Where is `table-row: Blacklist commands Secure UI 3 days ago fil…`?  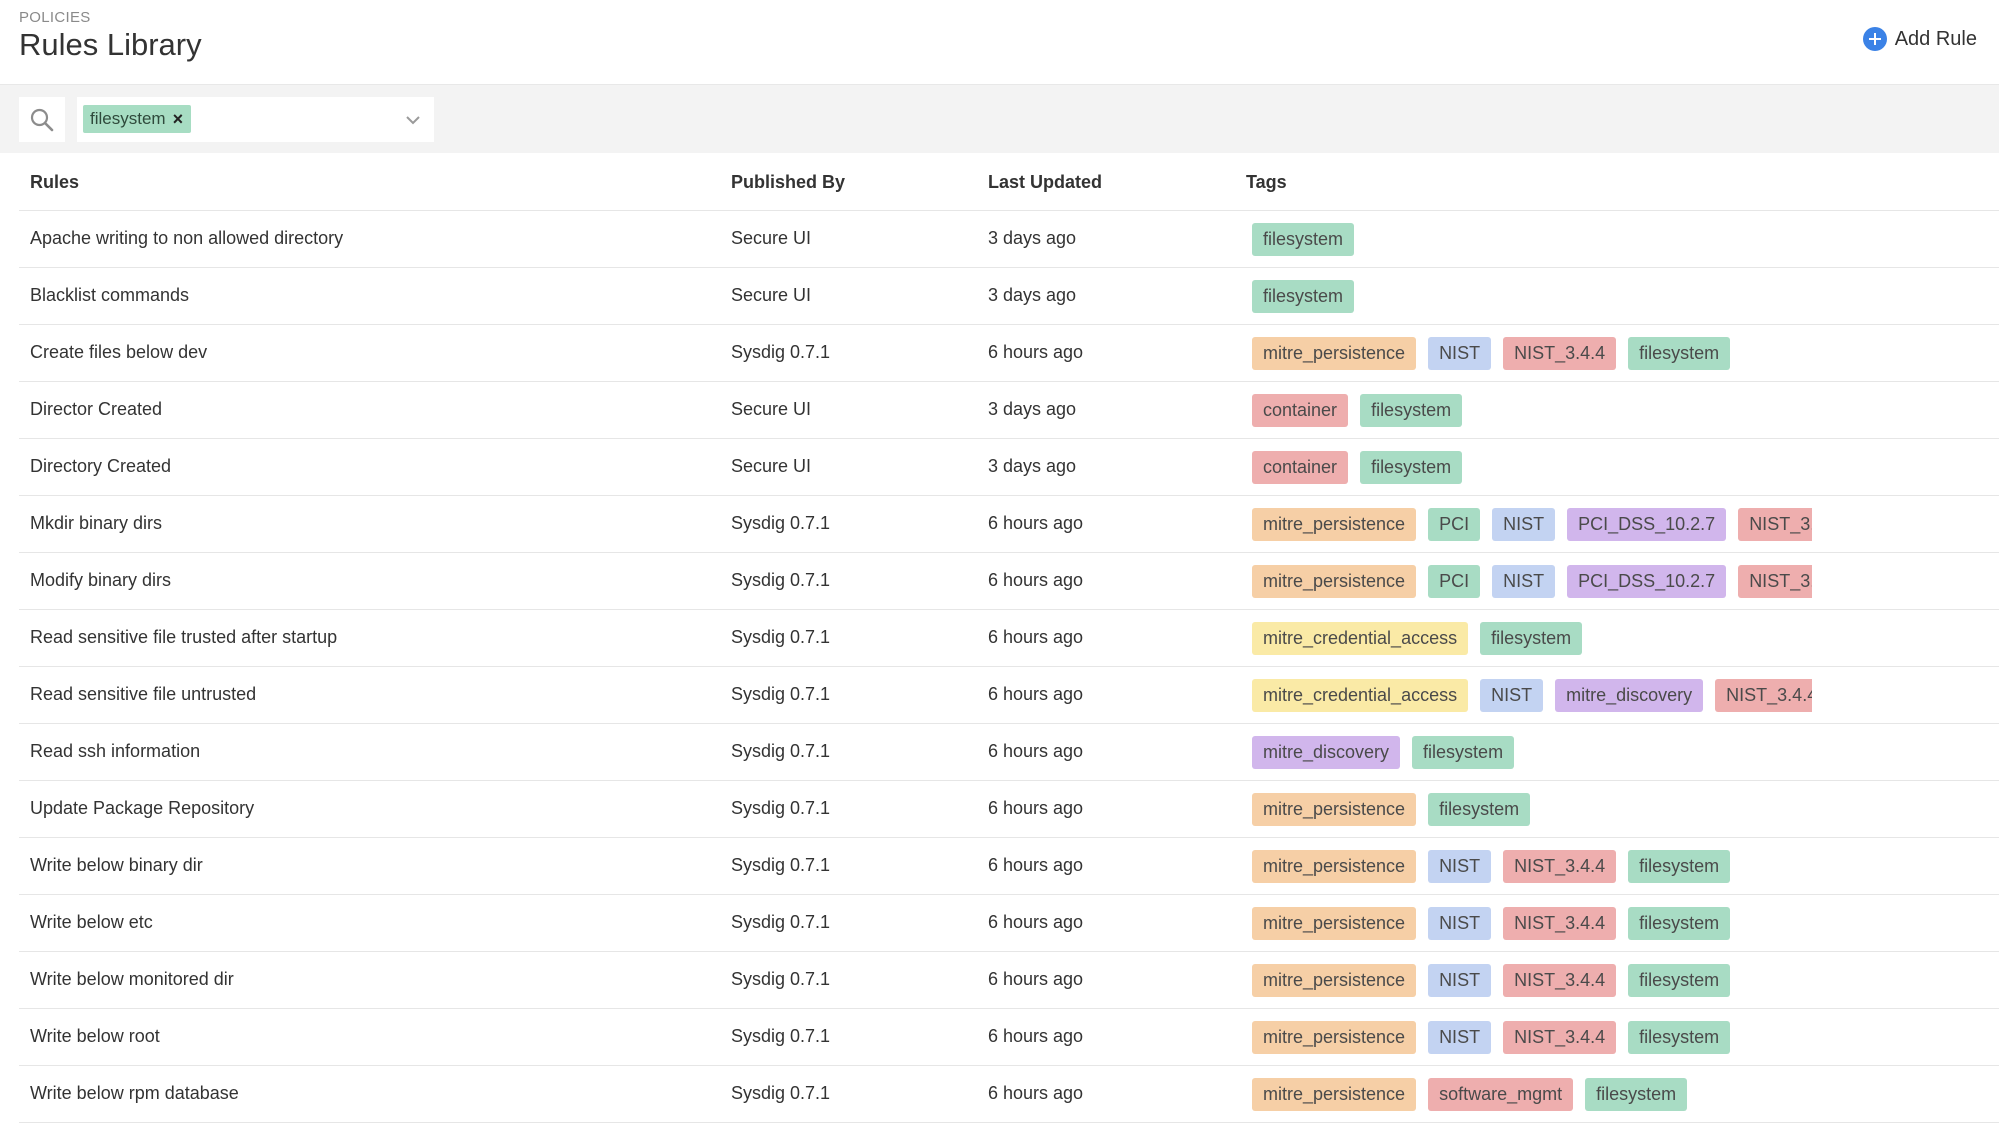 table-row: Blacklist commands Secure UI 3 days ago fil… is located at coordinates (1009, 296).